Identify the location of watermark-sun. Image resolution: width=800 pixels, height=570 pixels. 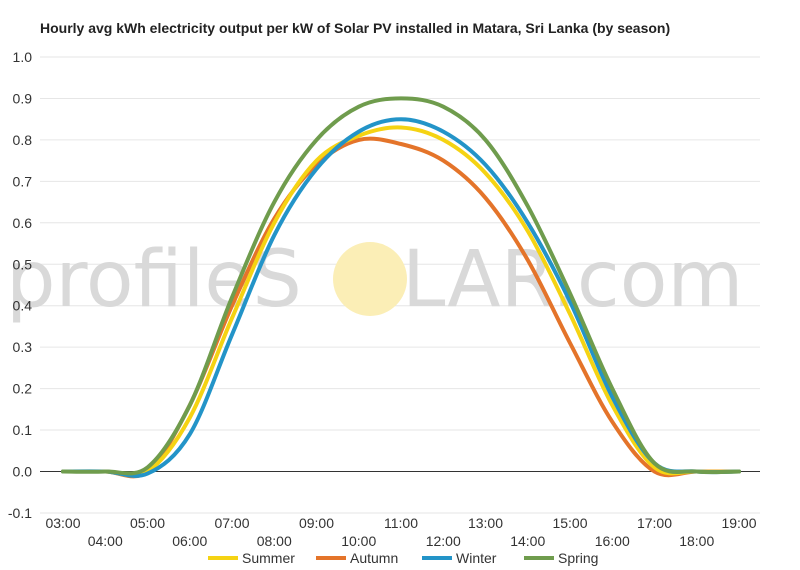
(370, 279).